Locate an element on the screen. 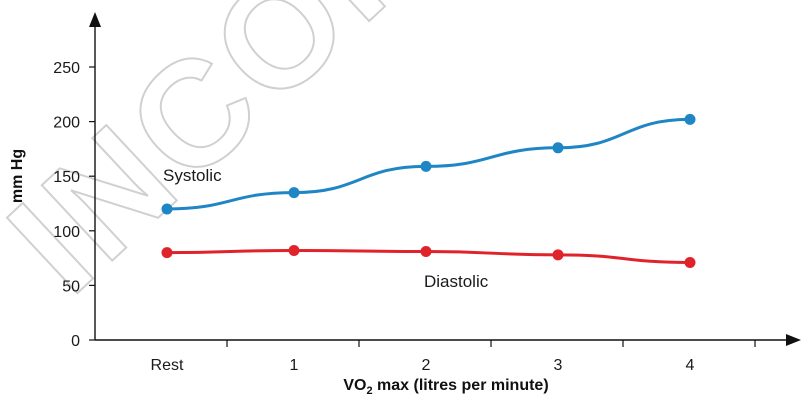 This screenshot has width=802, height=405. x-axis-title: VO2 max (litres per minute) is located at coordinates (445, 387).